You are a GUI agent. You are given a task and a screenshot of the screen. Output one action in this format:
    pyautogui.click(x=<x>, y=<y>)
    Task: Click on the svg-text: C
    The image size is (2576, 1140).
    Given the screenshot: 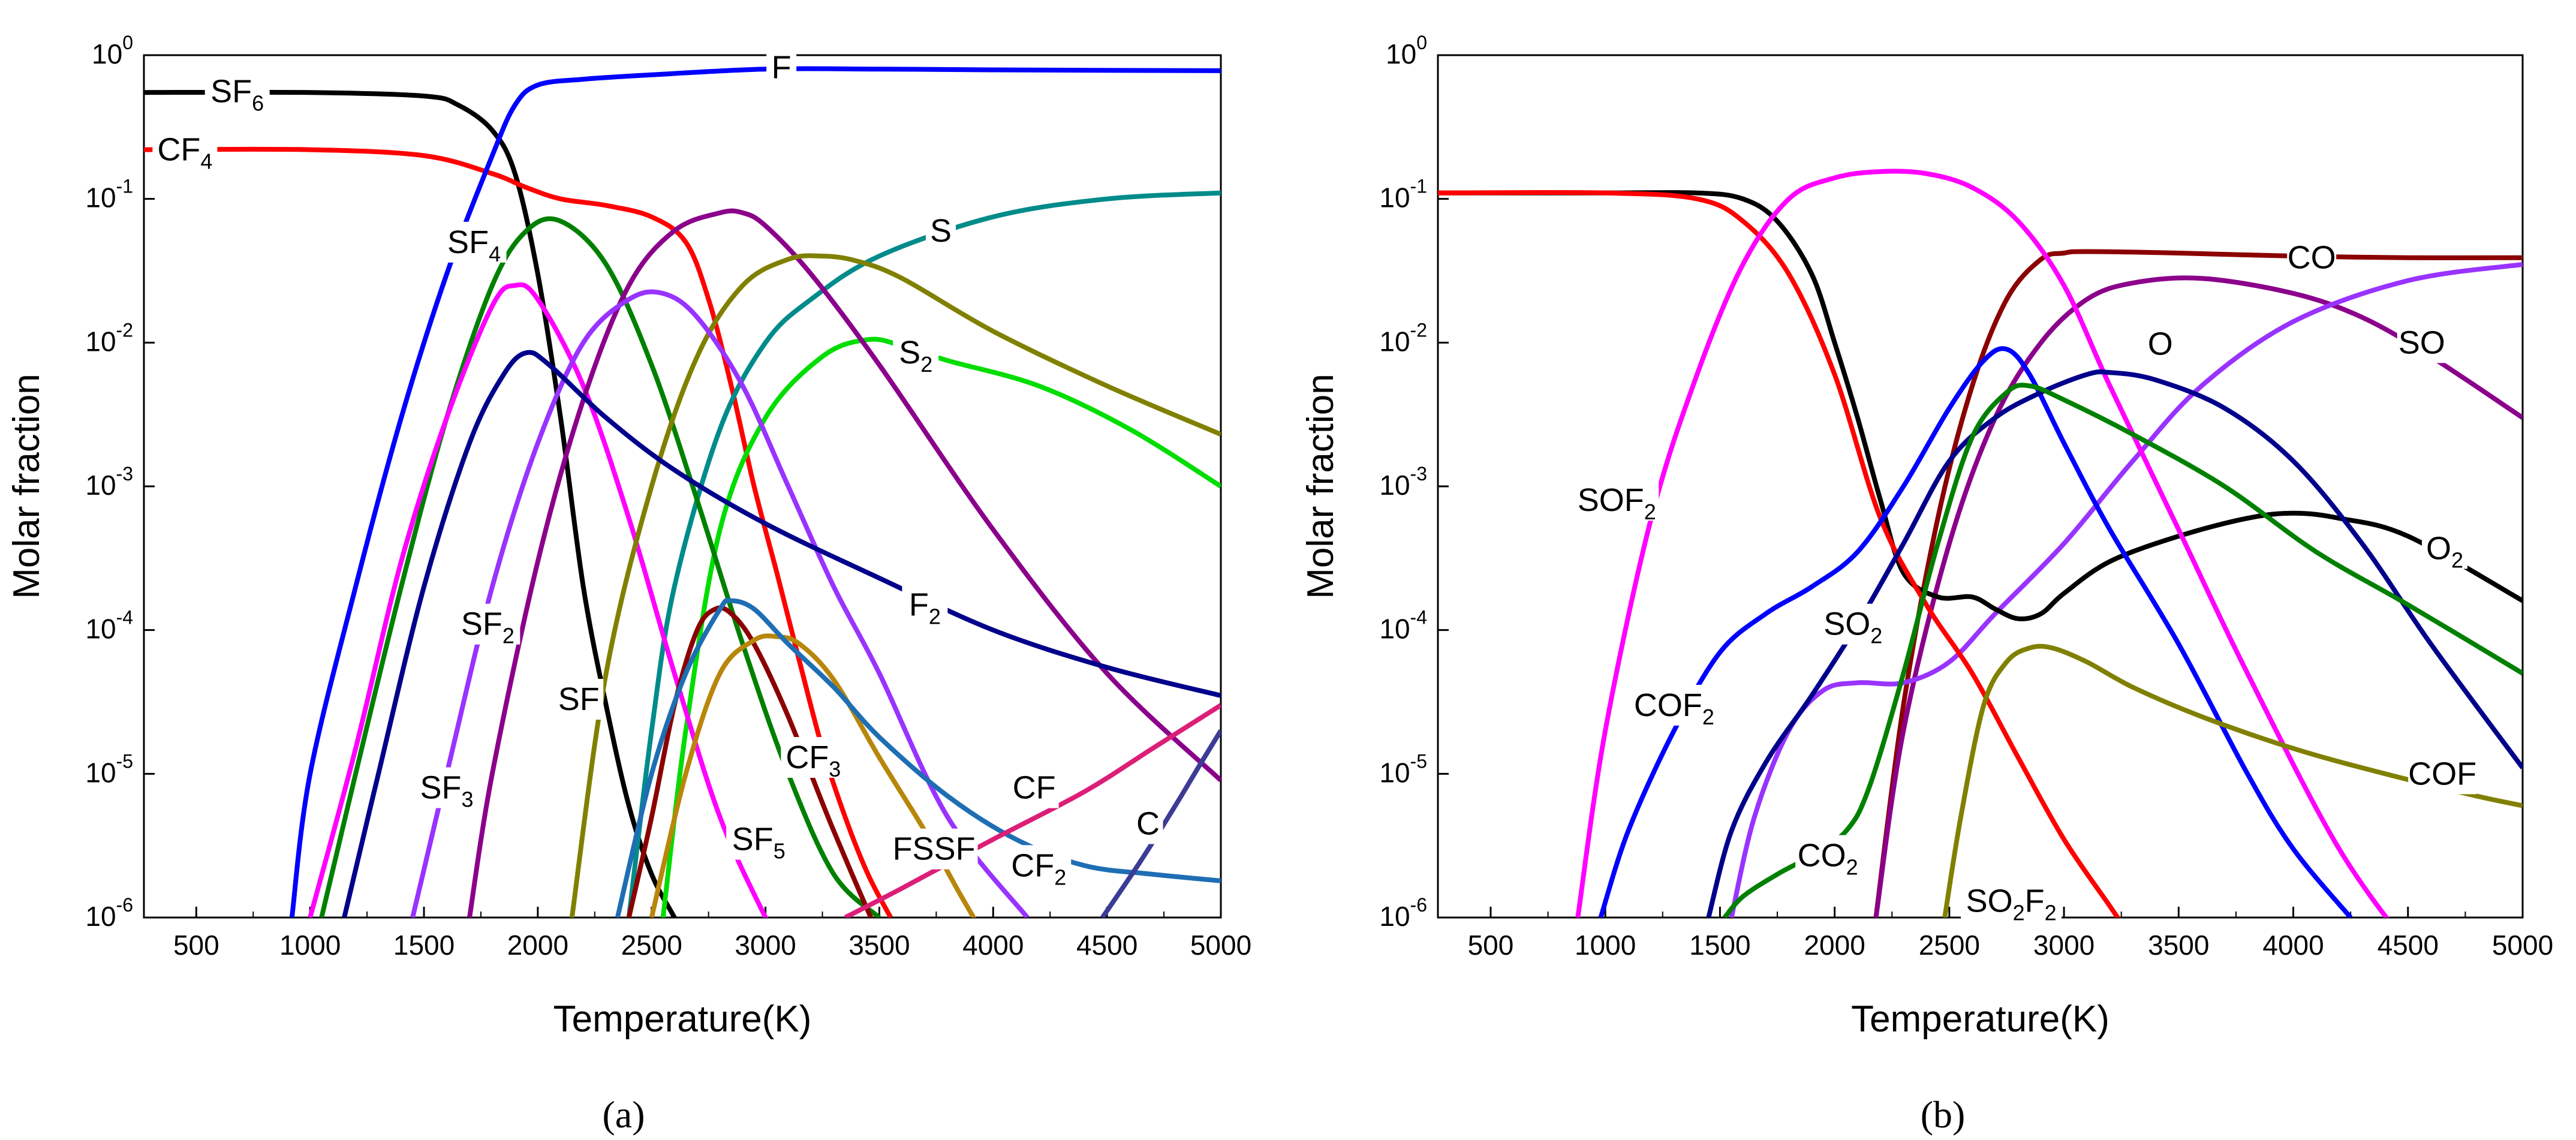 What is the action you would take?
    pyautogui.click(x=1148, y=823)
    